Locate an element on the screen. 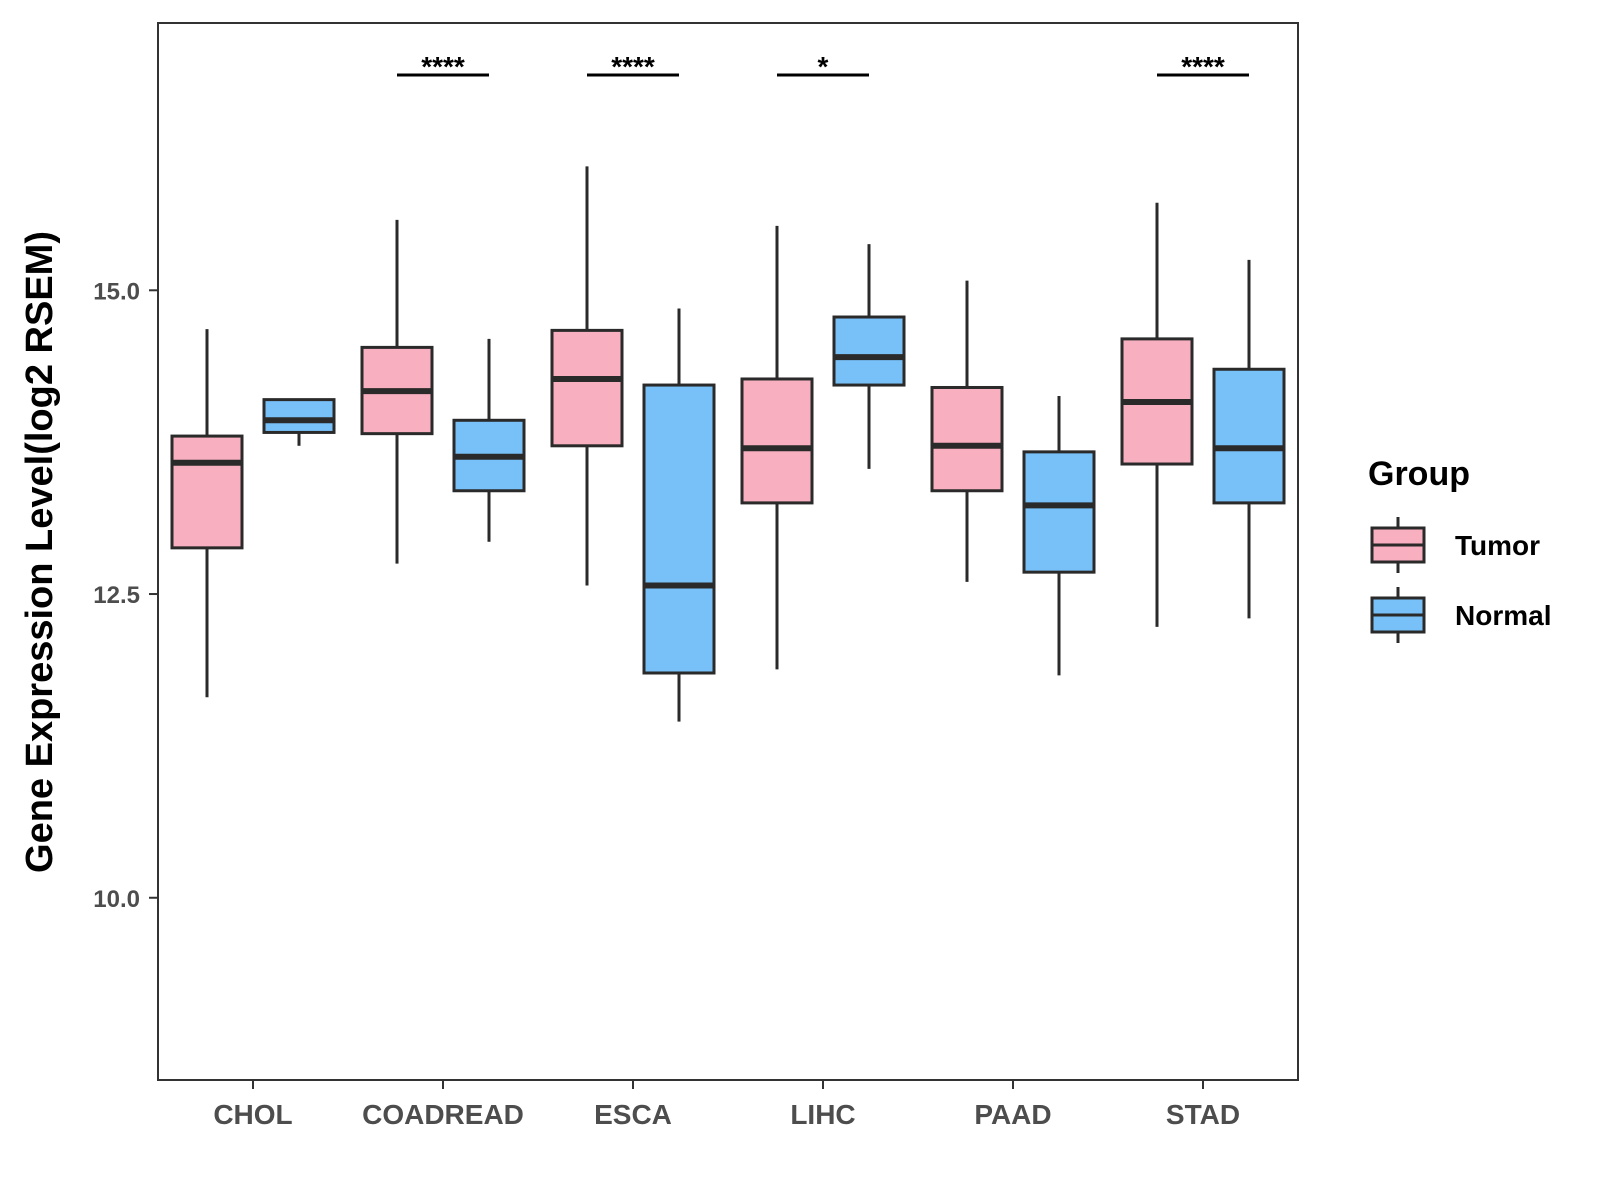  box-normal-lihc is located at coordinates (869, 356).